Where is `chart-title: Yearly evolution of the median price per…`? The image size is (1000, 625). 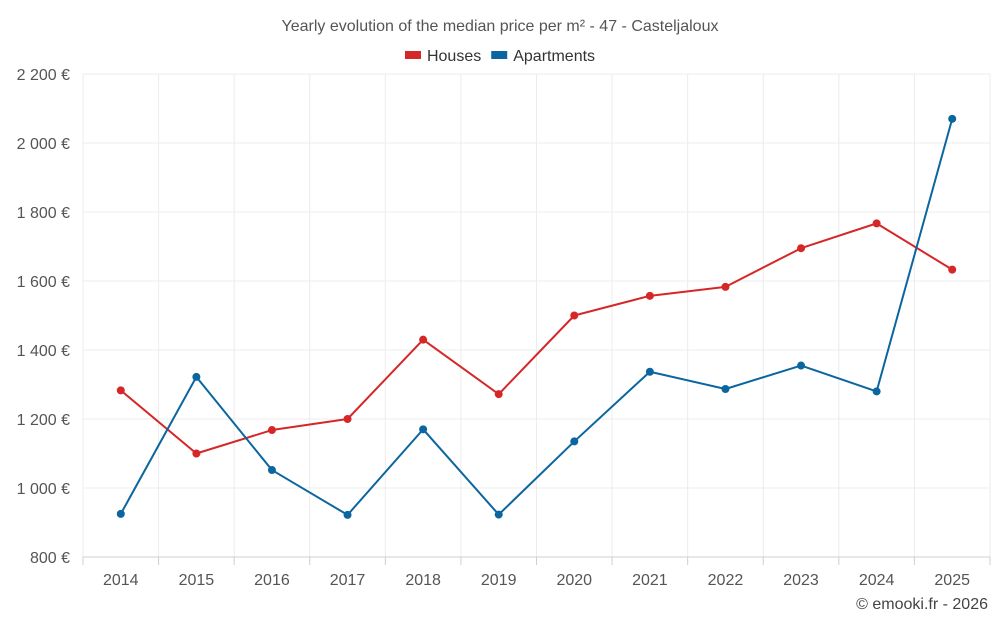
chart-title: Yearly evolution of the median price per… is located at coordinates (500, 26).